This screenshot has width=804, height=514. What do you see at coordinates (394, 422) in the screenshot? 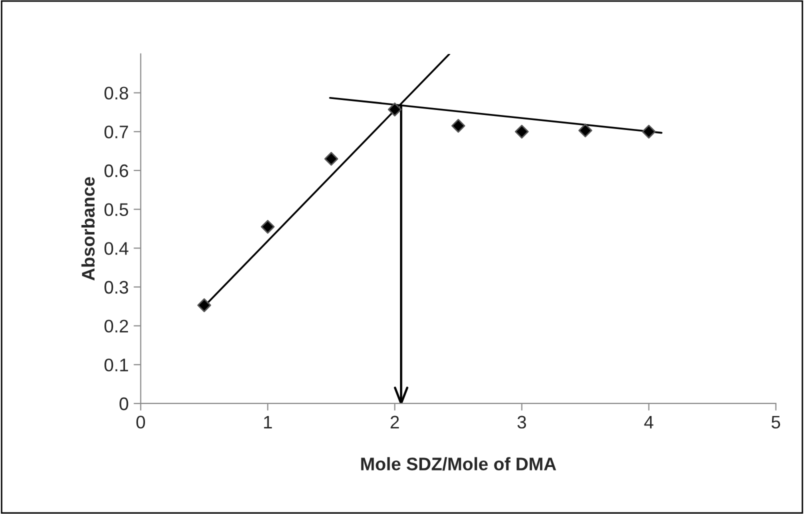
I see `x-tick-label: 2` at bounding box center [394, 422].